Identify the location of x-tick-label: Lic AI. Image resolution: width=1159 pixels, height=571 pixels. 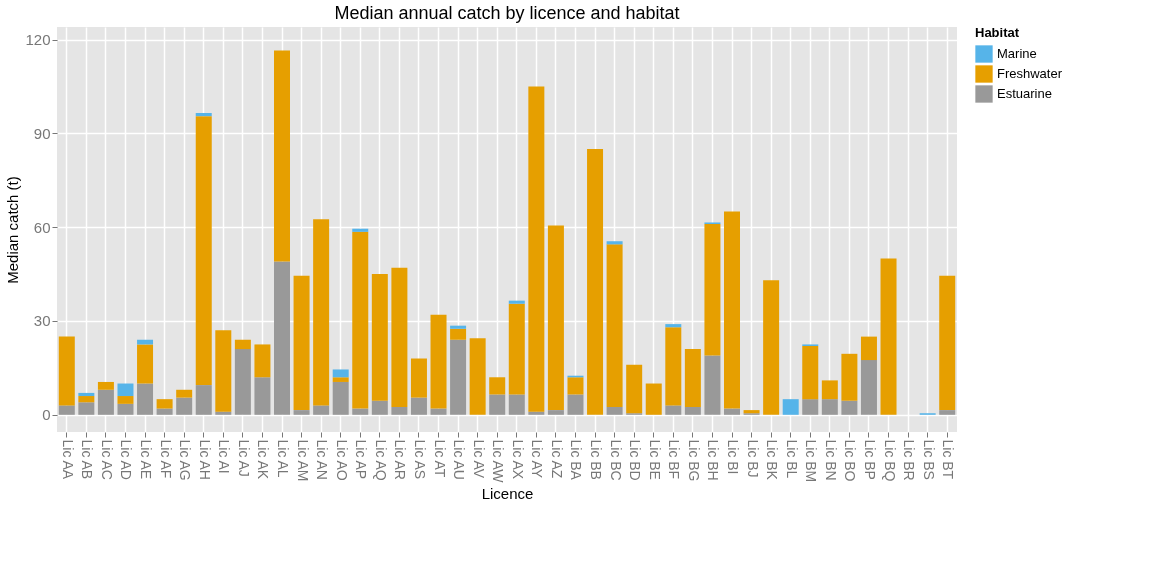
(224, 456).